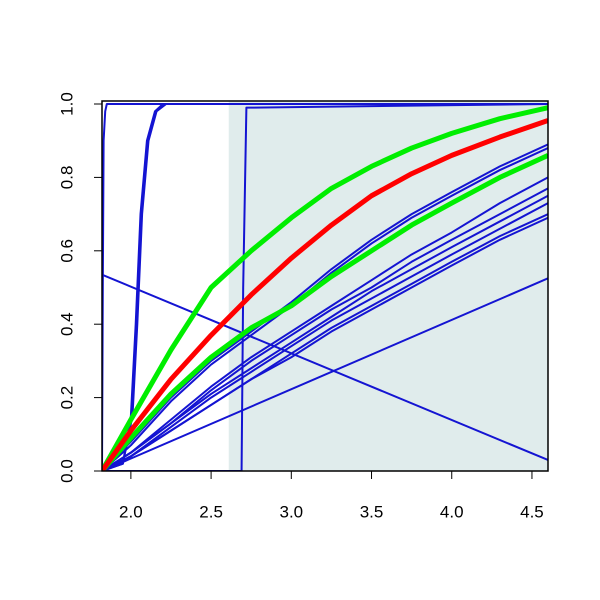 The height and width of the screenshot is (600, 600). Describe the element at coordinates (66, 471) in the screenshot. I see `y-tick-label: 0.0` at that location.